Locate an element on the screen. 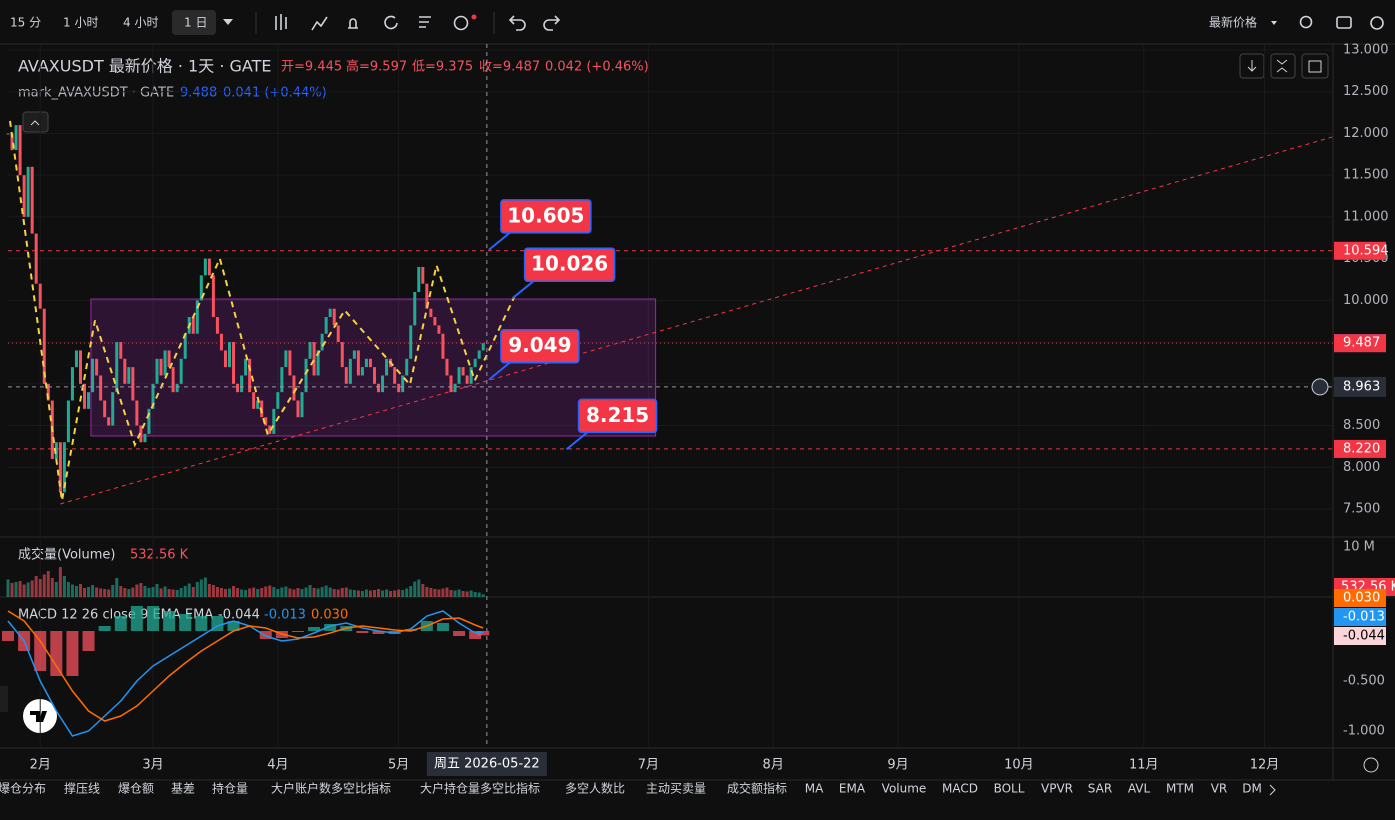 Image resolution: width=1395 pixels, height=820 pixels. more-icon is located at coordinates (1272, 790).